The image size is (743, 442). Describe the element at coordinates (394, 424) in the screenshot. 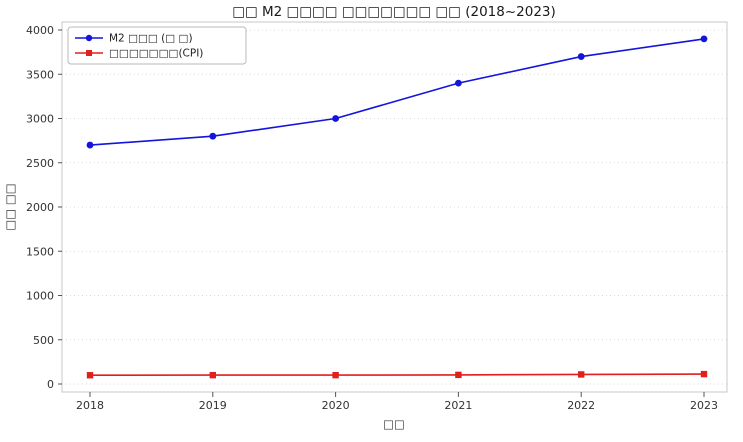

I see `x-axis-label: □□` at that location.